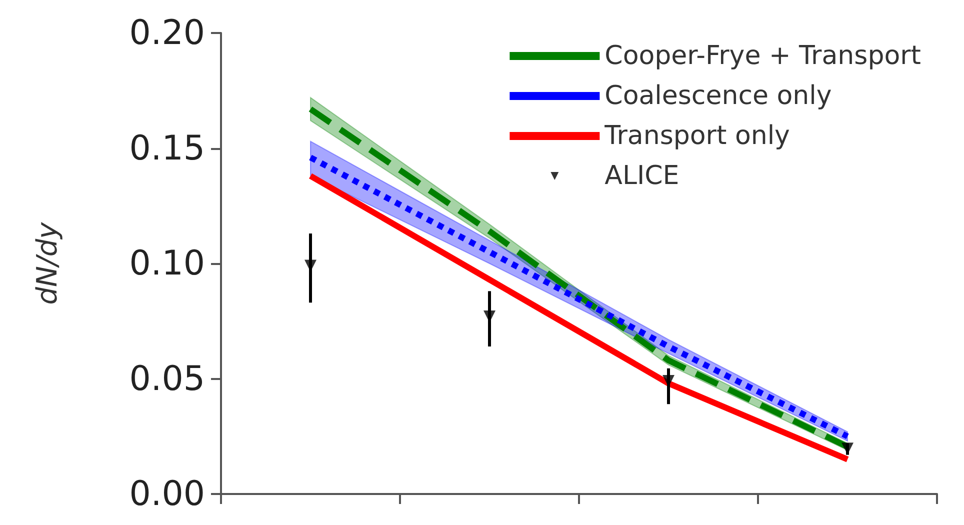 This screenshot has width=964, height=525. I want to click on y-tick-label: 0.20, so click(167, 33).